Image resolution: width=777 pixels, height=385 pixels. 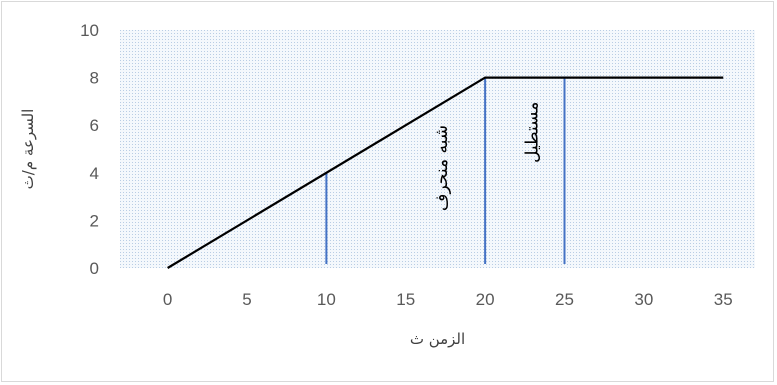 What do you see at coordinates (94, 78) in the screenshot?
I see `y-tick-label: 8` at bounding box center [94, 78].